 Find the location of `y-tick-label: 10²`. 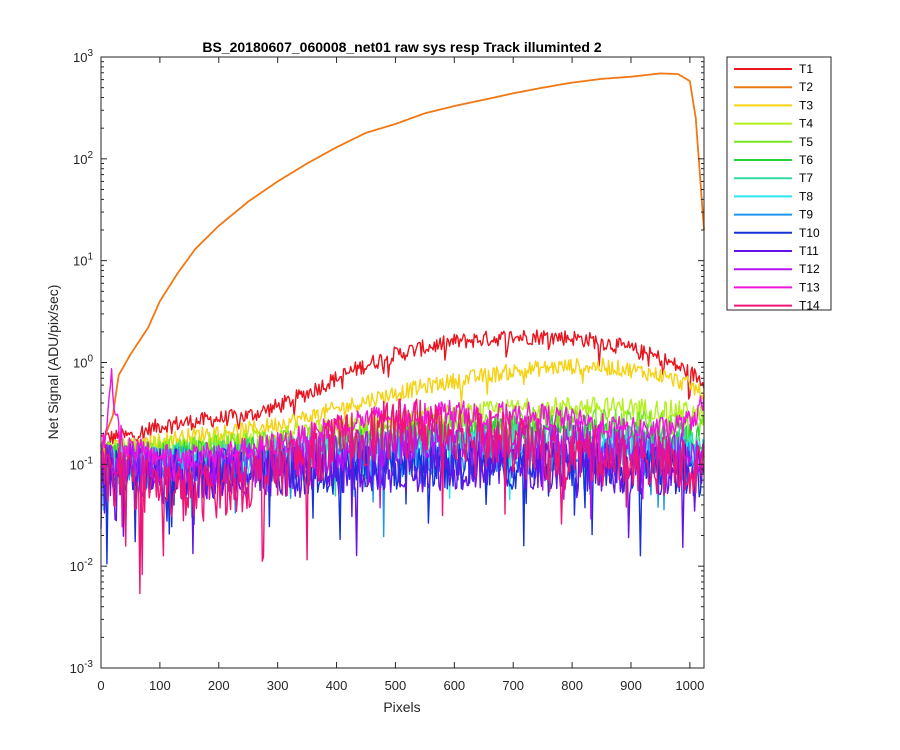

y-tick-label: 10² is located at coordinates (83, 158).